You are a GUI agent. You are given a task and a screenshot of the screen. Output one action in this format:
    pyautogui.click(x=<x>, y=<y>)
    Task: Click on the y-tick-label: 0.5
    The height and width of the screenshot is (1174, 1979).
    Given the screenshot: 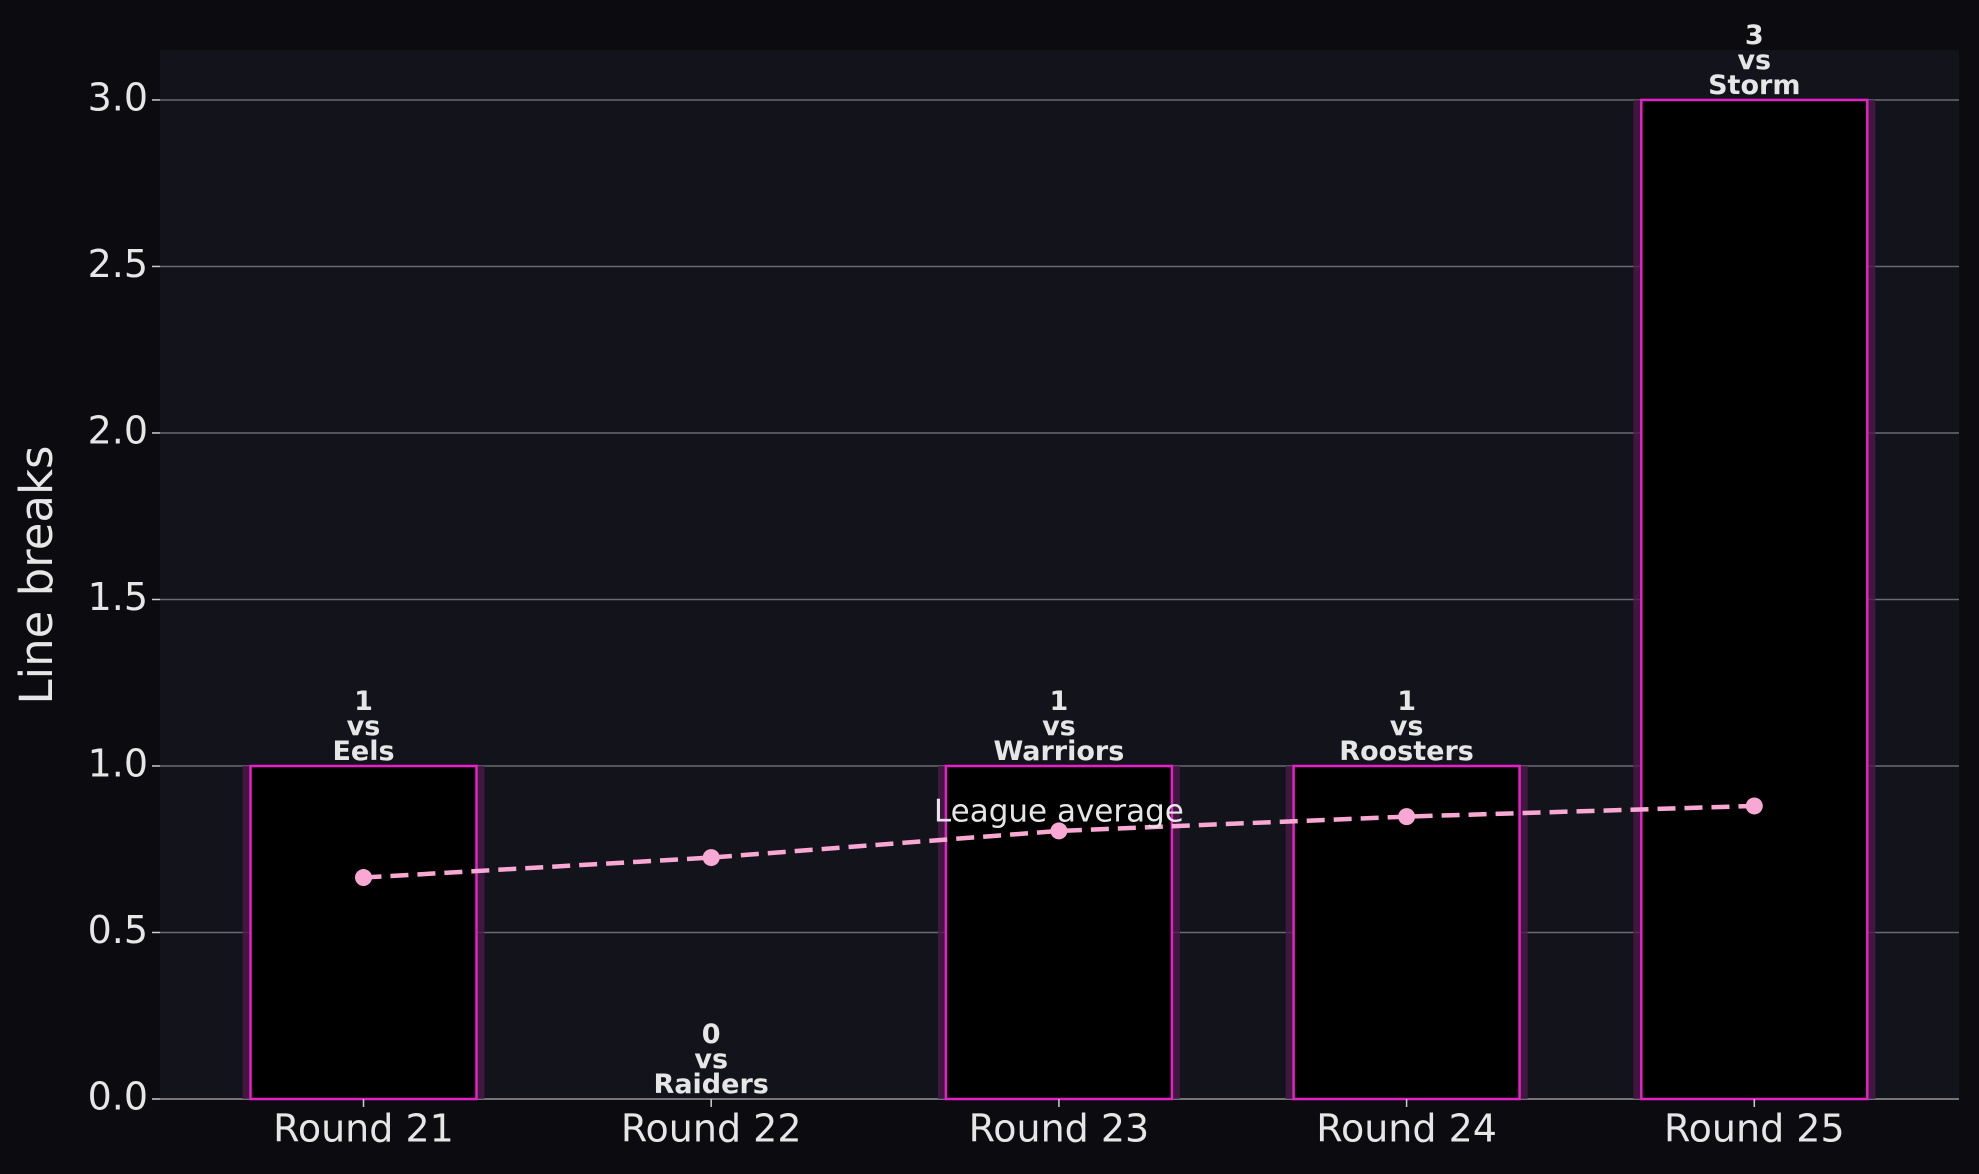 What is the action you would take?
    pyautogui.click(x=118, y=930)
    